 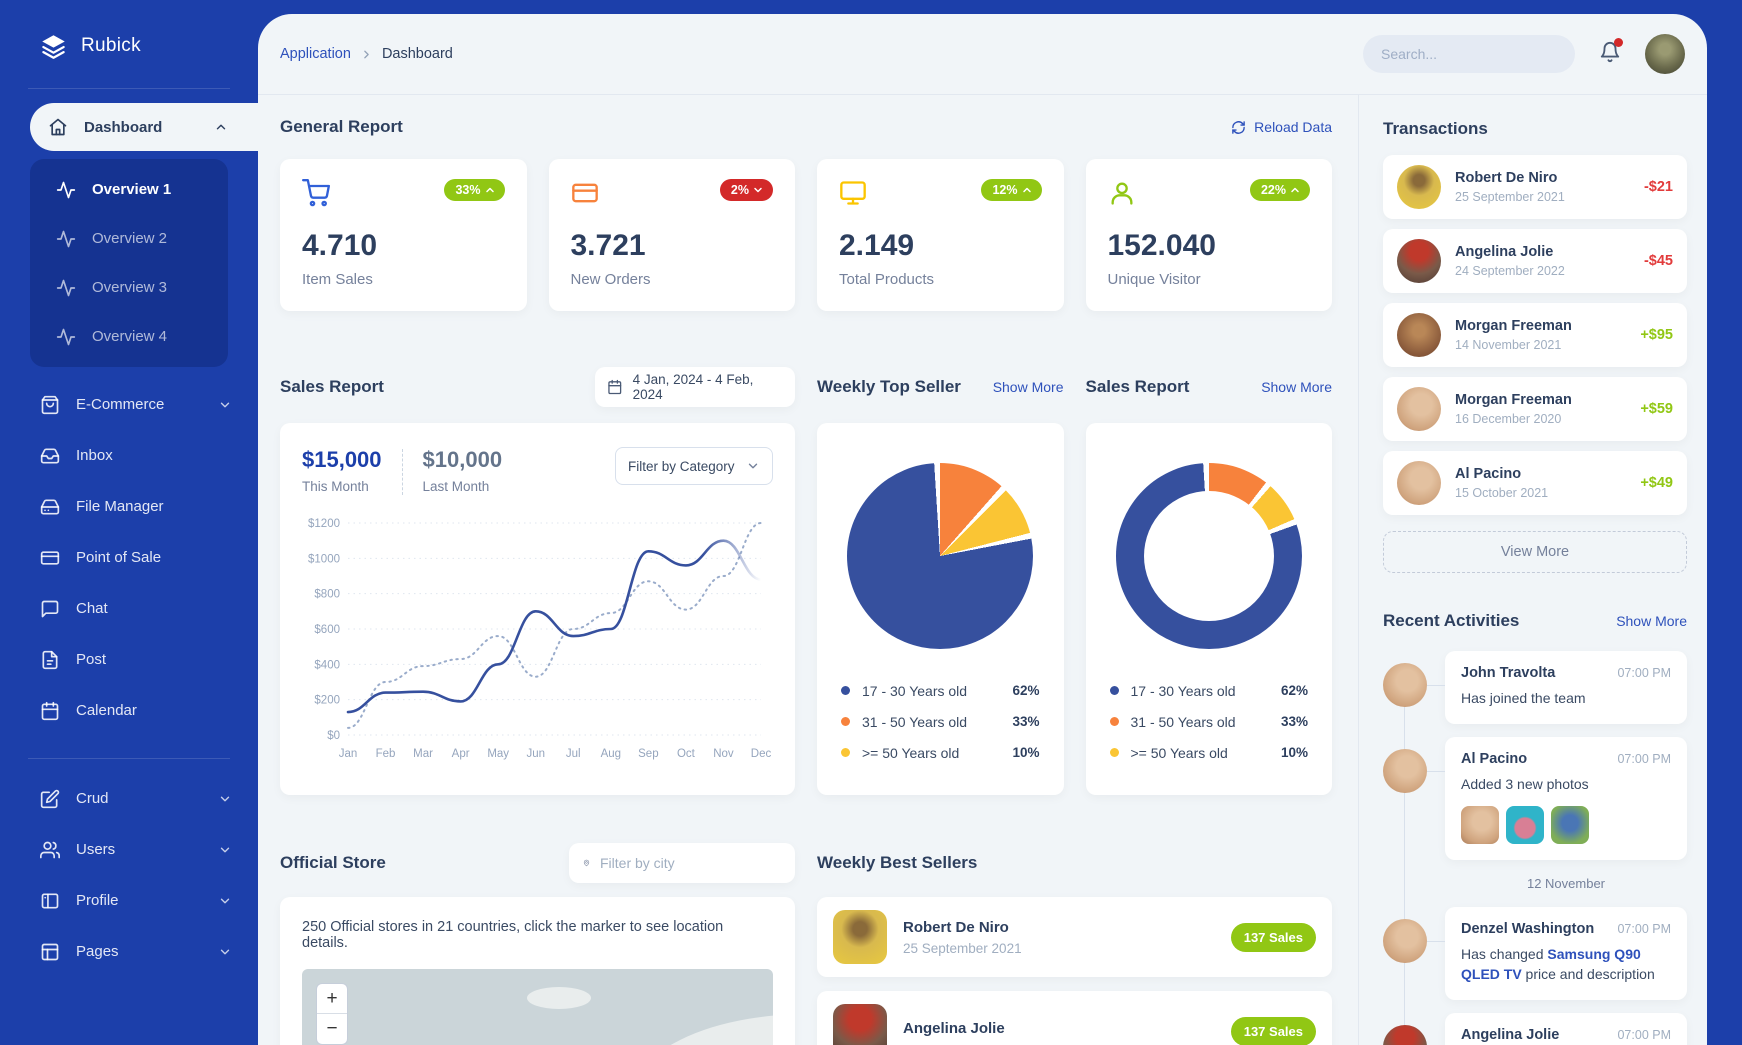 What do you see at coordinates (403, 238) in the screenshot?
I see `stat-card-item-sales: 33% 4.710 Item Sales` at bounding box center [403, 238].